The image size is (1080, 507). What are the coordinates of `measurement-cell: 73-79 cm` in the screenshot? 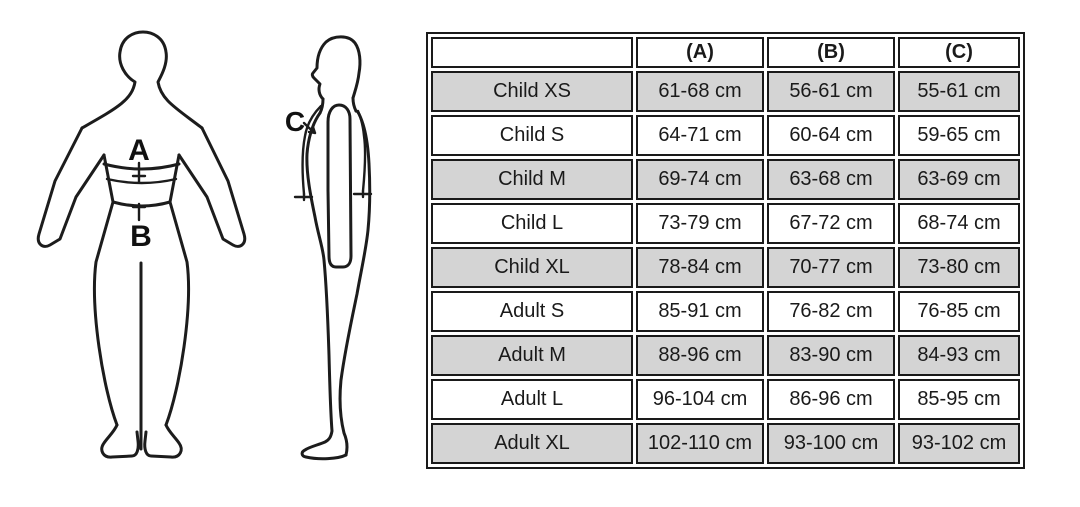 It's located at (700, 223).